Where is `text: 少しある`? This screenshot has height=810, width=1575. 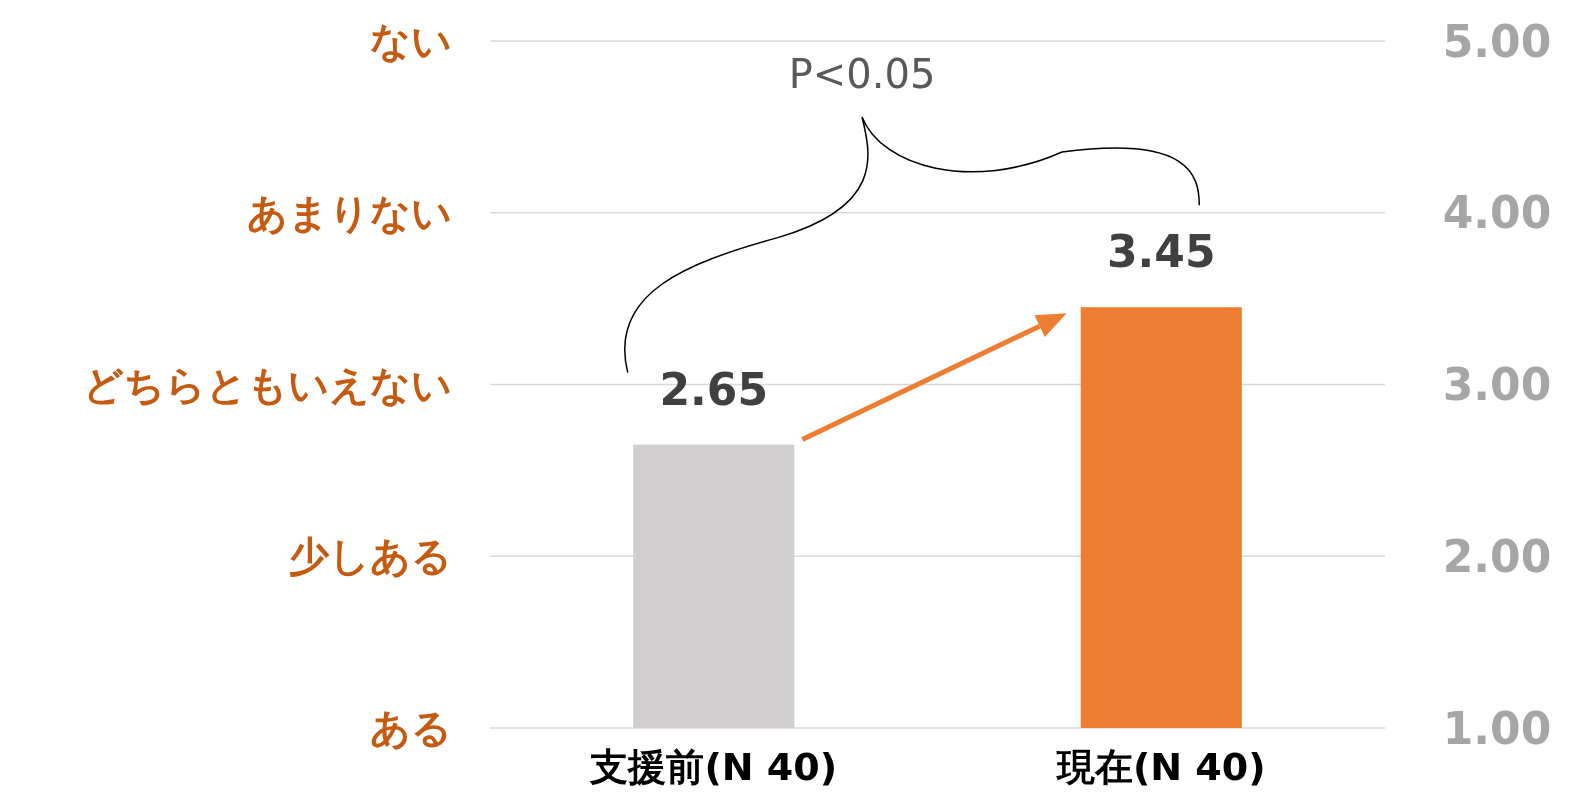 text: 少しある is located at coordinates (370, 556).